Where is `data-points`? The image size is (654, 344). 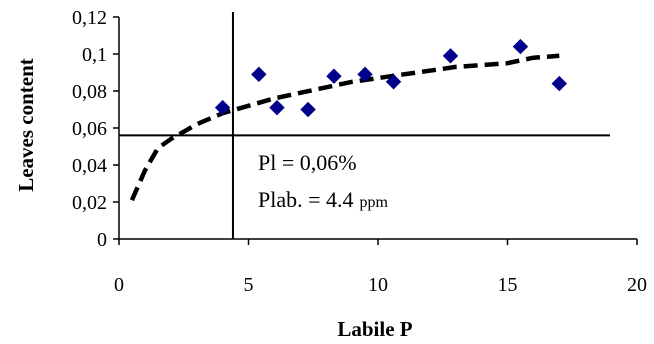
data-points is located at coordinates (391, 78).